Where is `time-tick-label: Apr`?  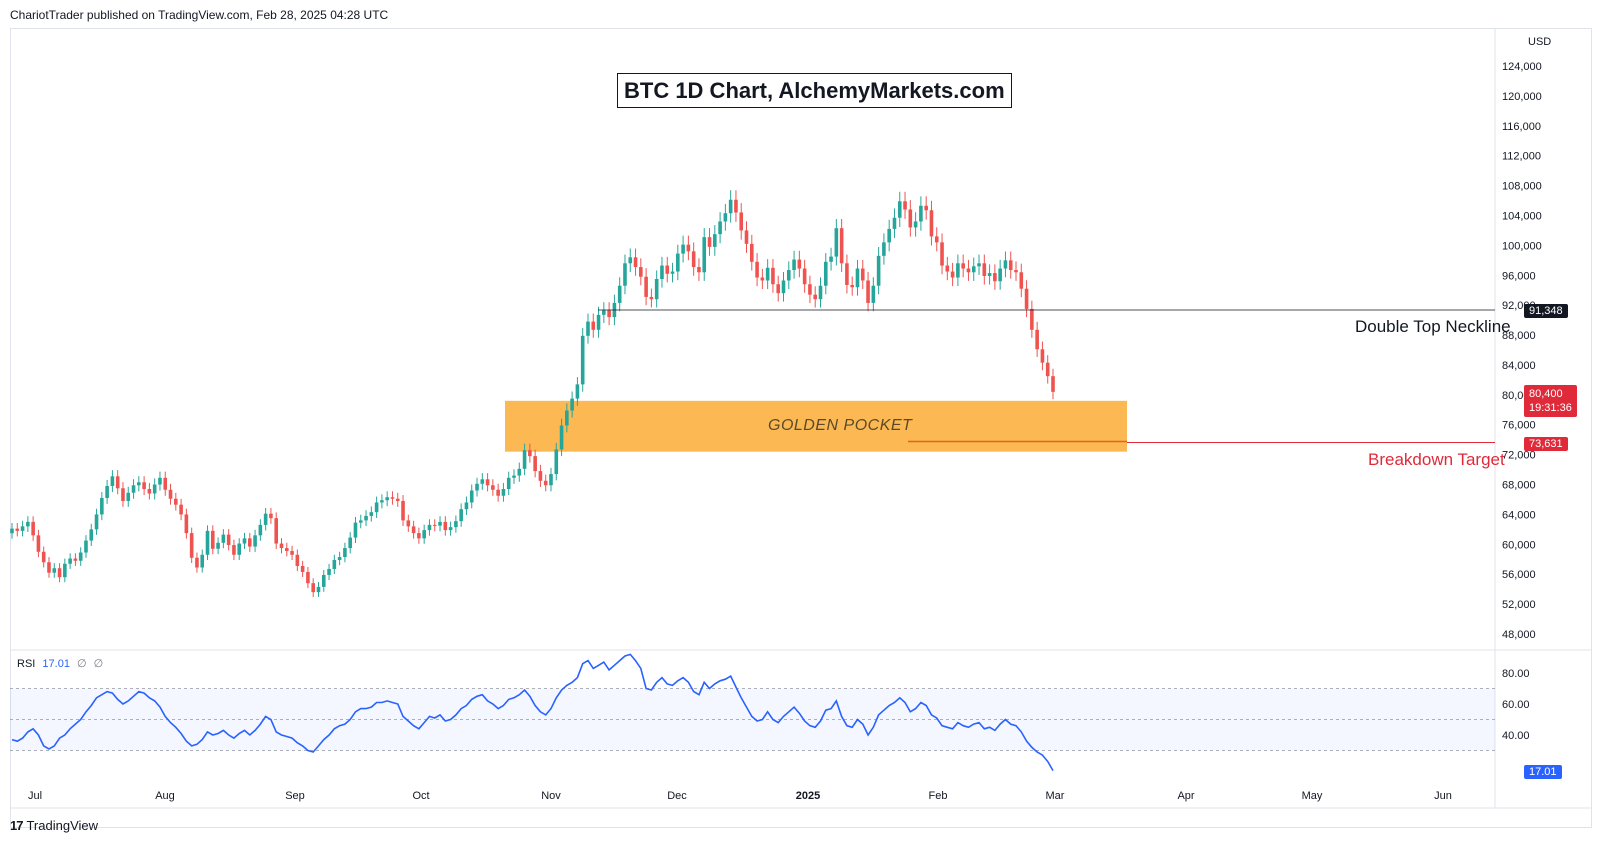 time-tick-label: Apr is located at coordinates (1185, 796).